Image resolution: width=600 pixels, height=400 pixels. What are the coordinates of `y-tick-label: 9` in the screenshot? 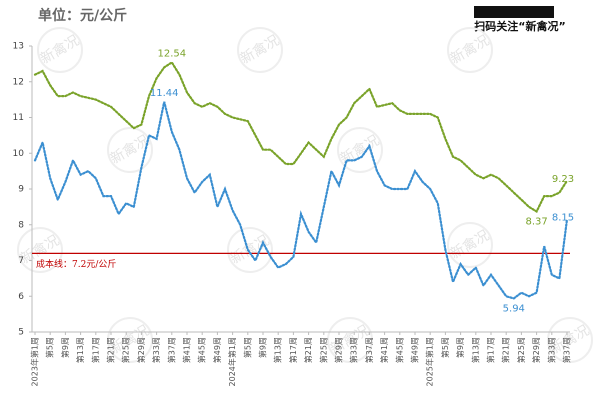 It's located at (21, 190).